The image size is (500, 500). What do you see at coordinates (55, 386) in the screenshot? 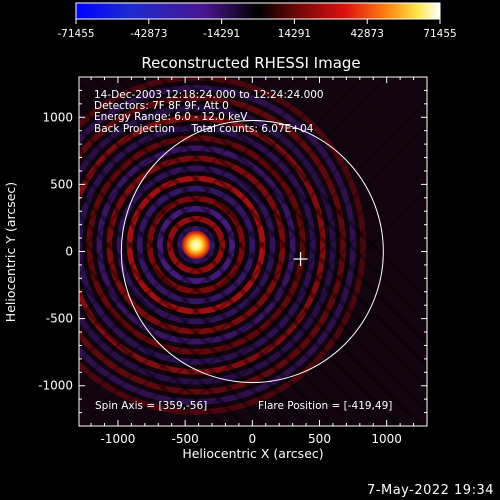
I see `y-tick-label: -1000` at bounding box center [55, 386].